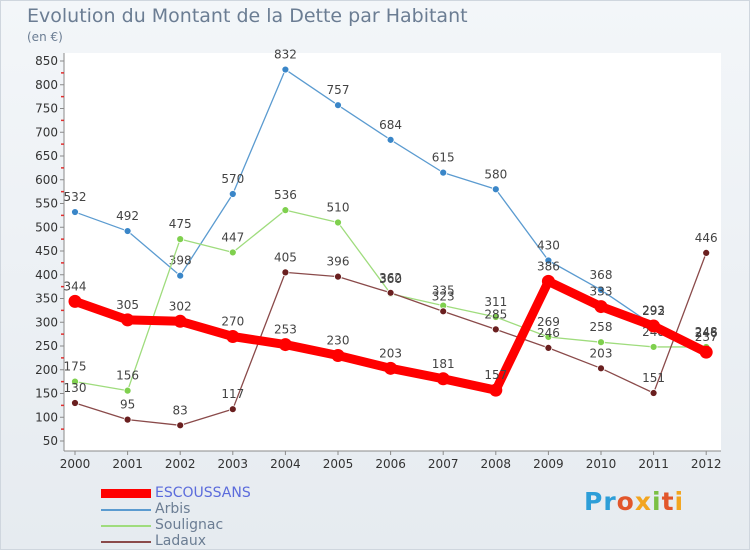  What do you see at coordinates (390, 278) in the screenshot?
I see `data-label-ladaux: 362` at bounding box center [390, 278].